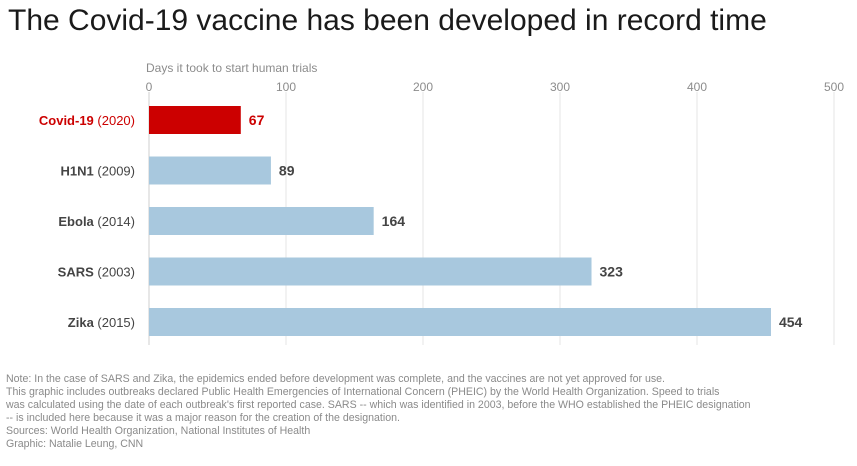  What do you see at coordinates (149, 87) in the screenshot?
I see `tick-label-0: 0` at bounding box center [149, 87].